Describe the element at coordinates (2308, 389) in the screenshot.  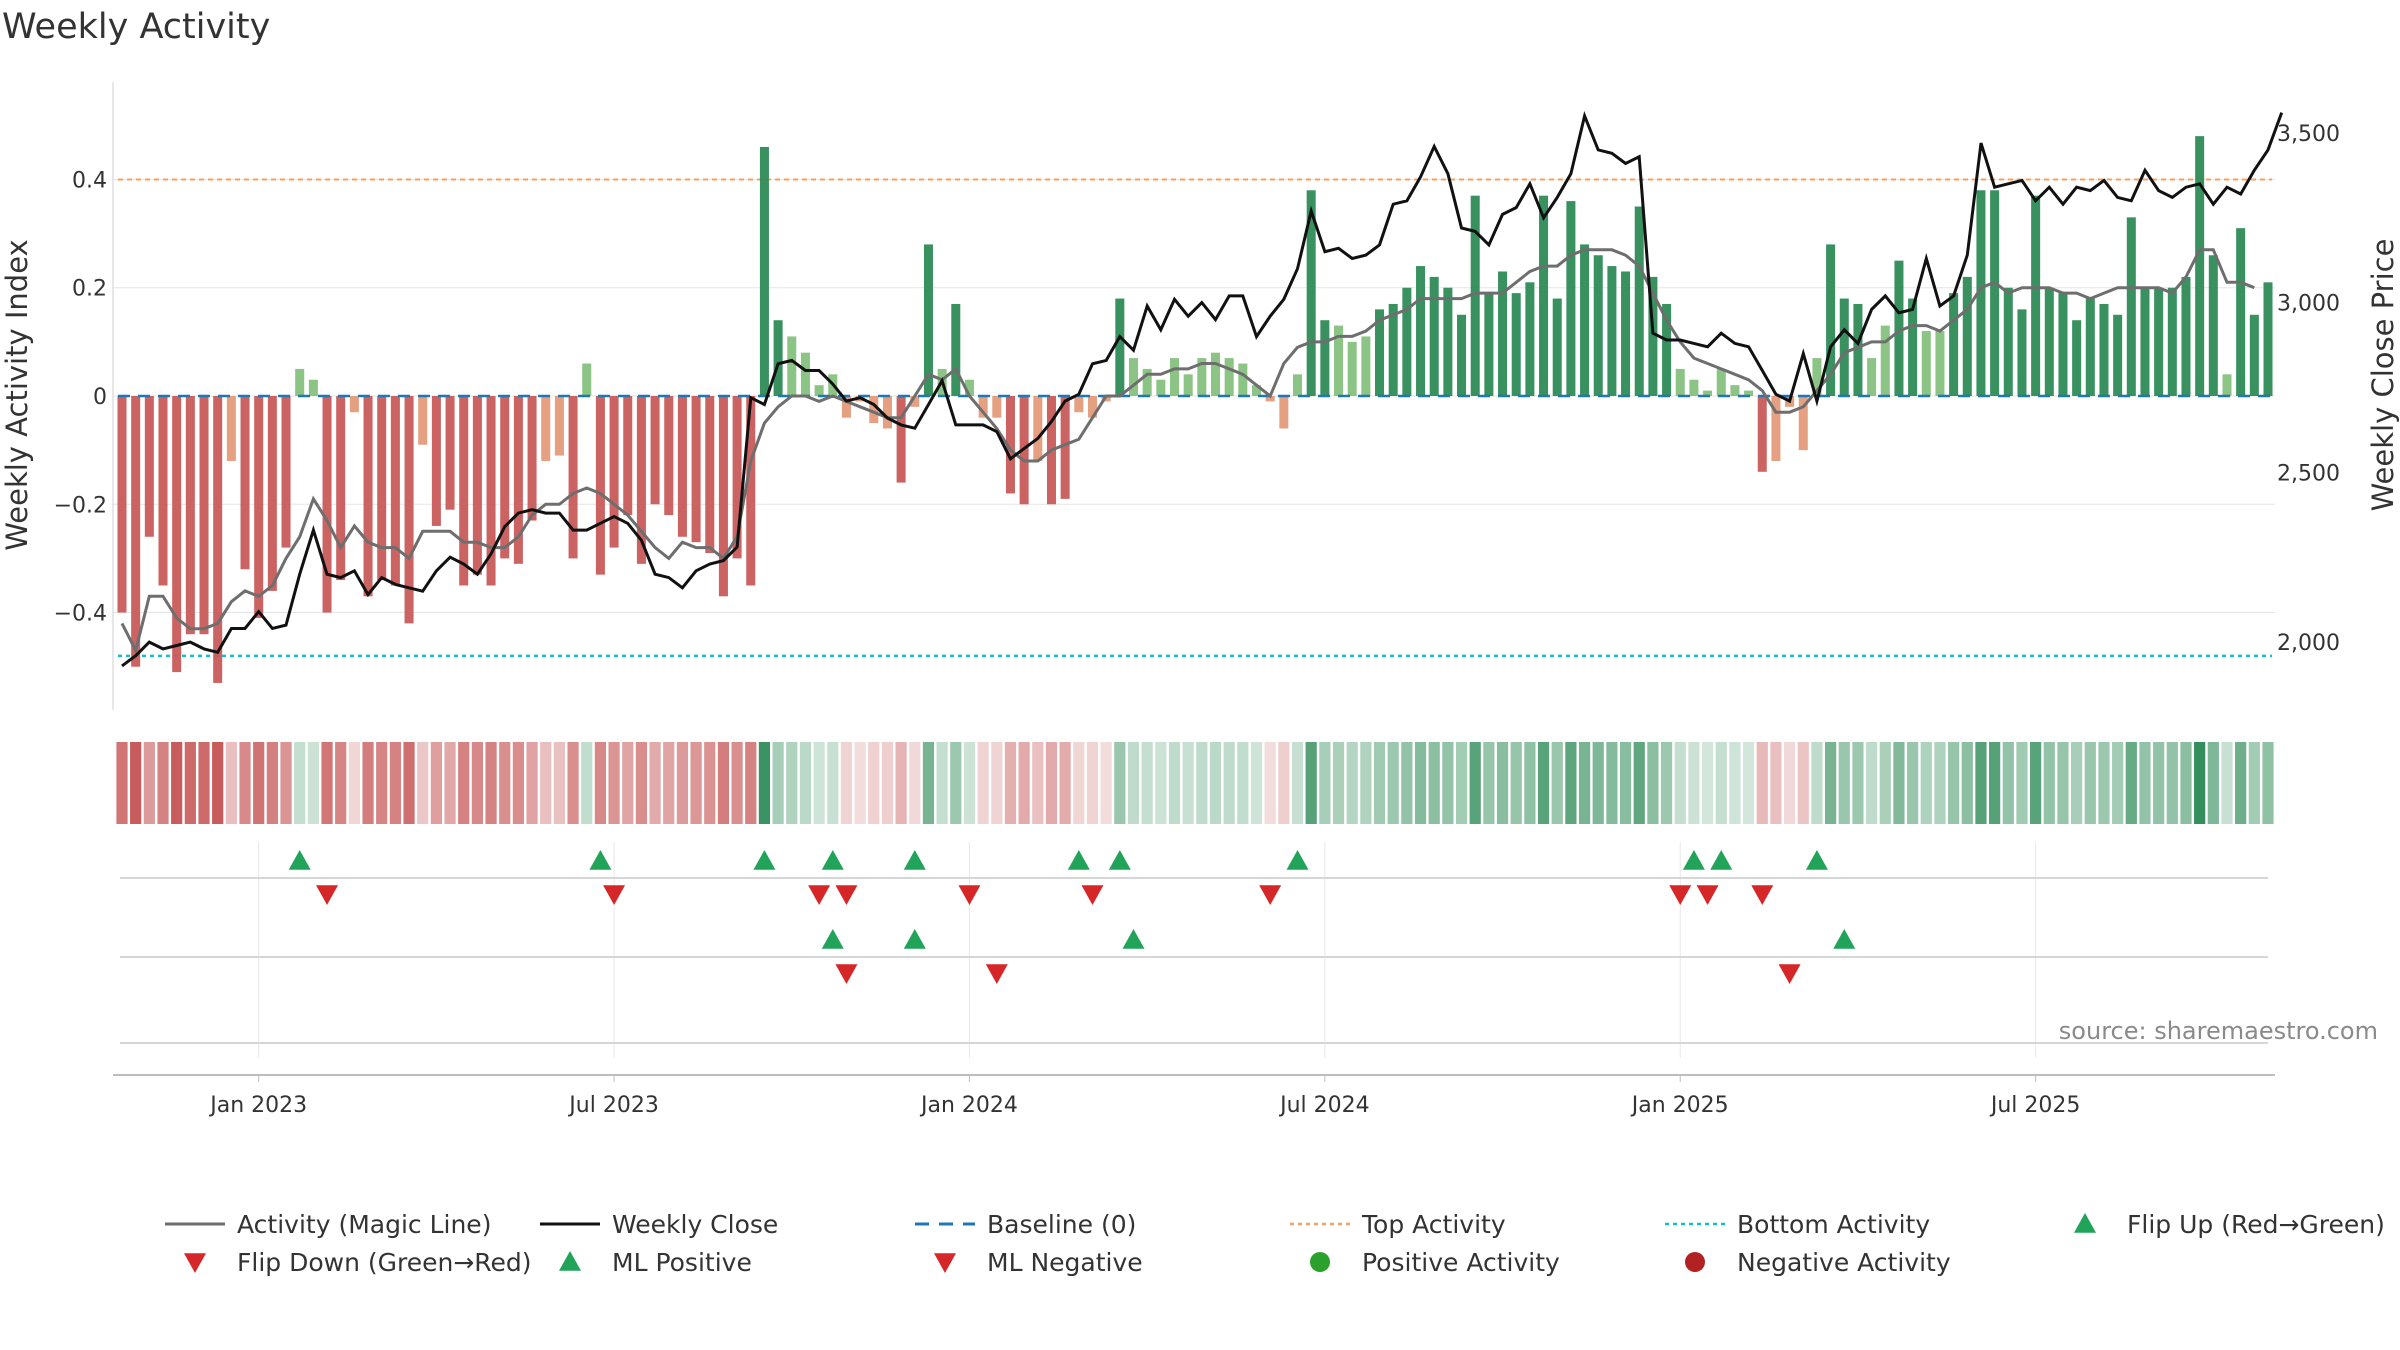
I see `y2-axis-ticks: 2,000 2,500 3,000 3,500` at that location.